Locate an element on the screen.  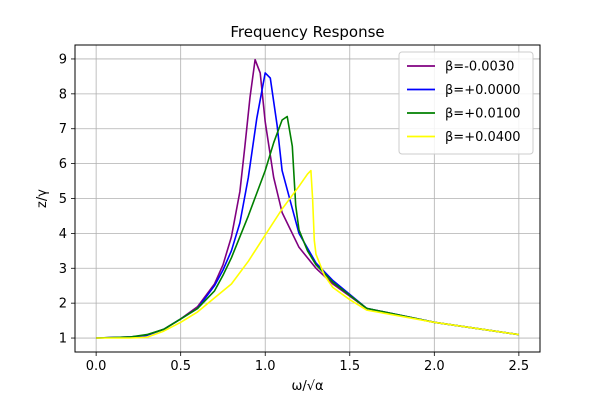
y-tick-label: 7 is located at coordinates (63, 129).